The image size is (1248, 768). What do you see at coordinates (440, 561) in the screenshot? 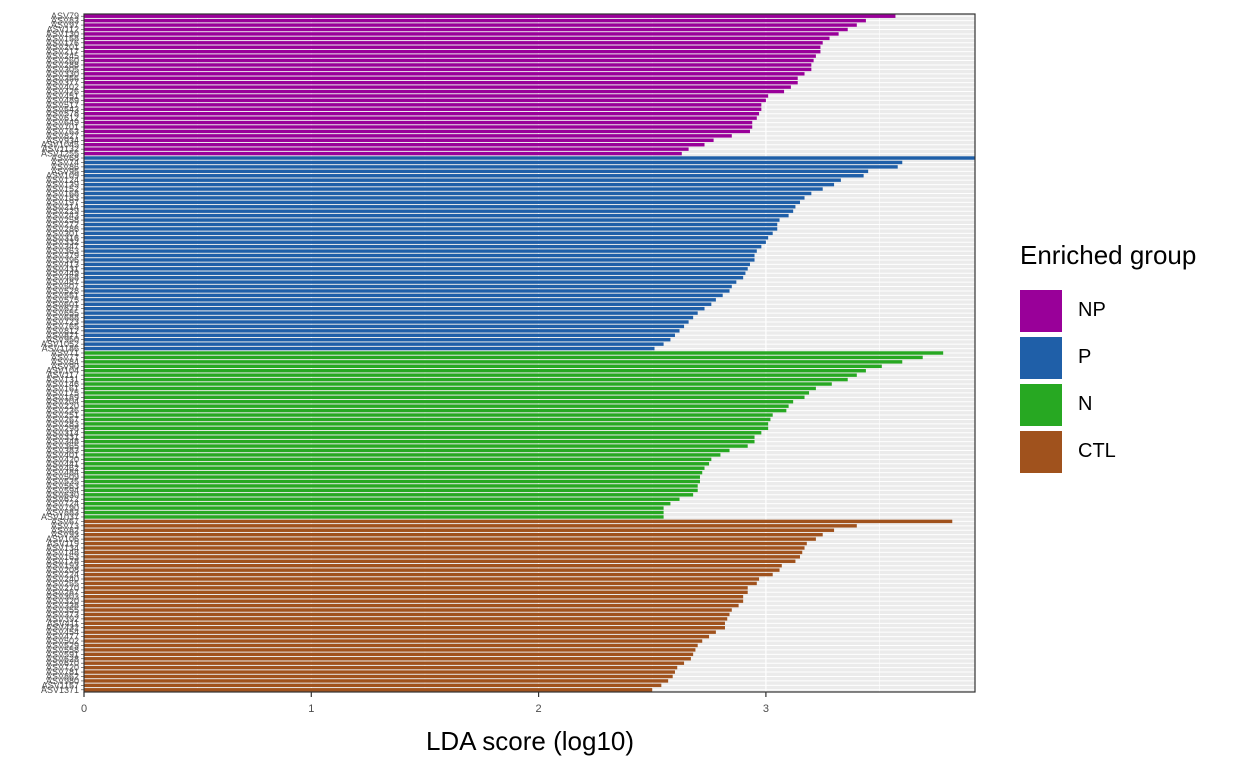
I see `bar-ctl-asv178` at bounding box center [440, 561].